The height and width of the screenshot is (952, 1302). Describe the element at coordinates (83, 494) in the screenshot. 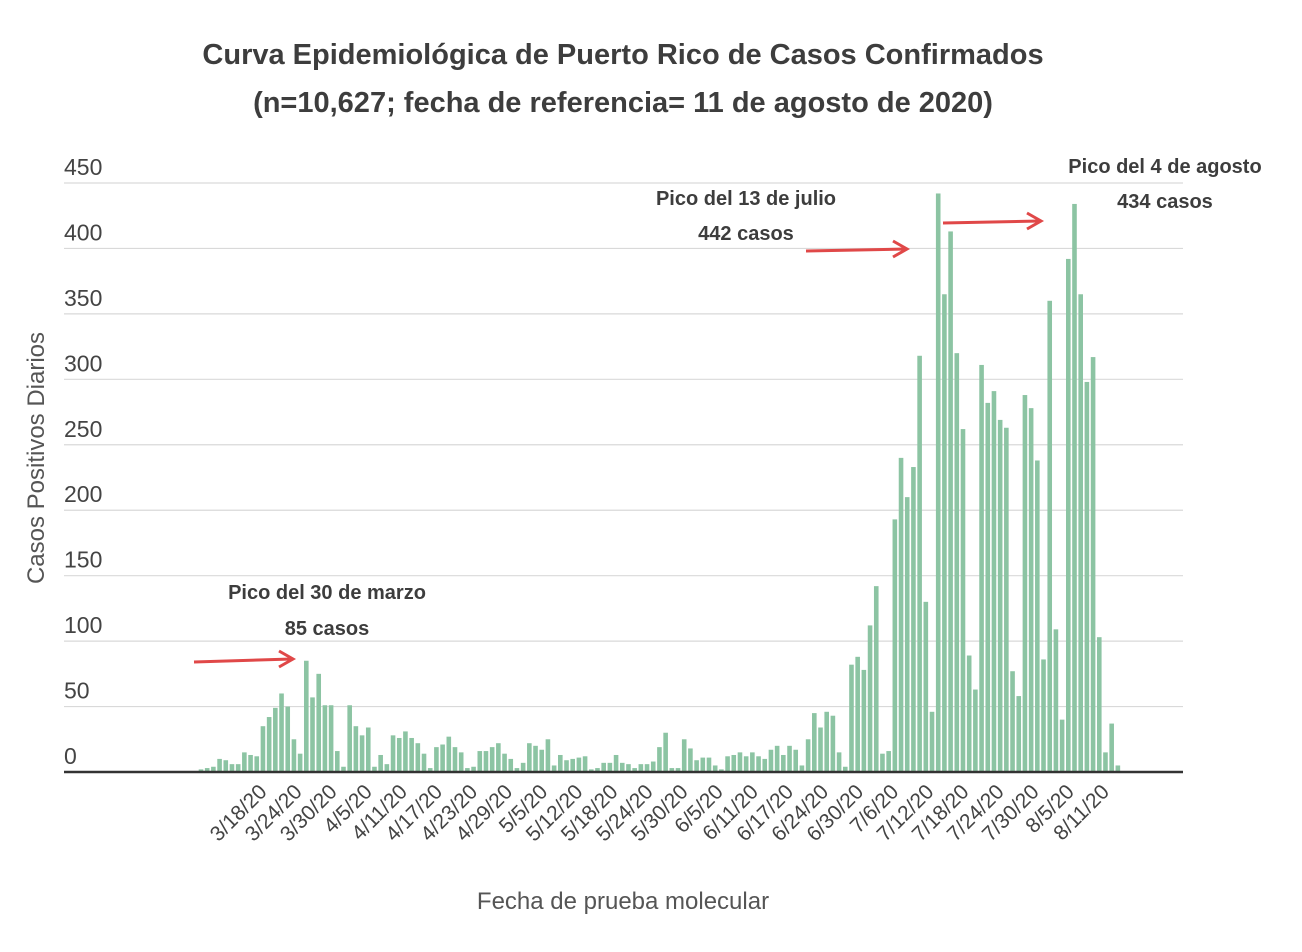

I see `y-tick-label: 200` at that location.